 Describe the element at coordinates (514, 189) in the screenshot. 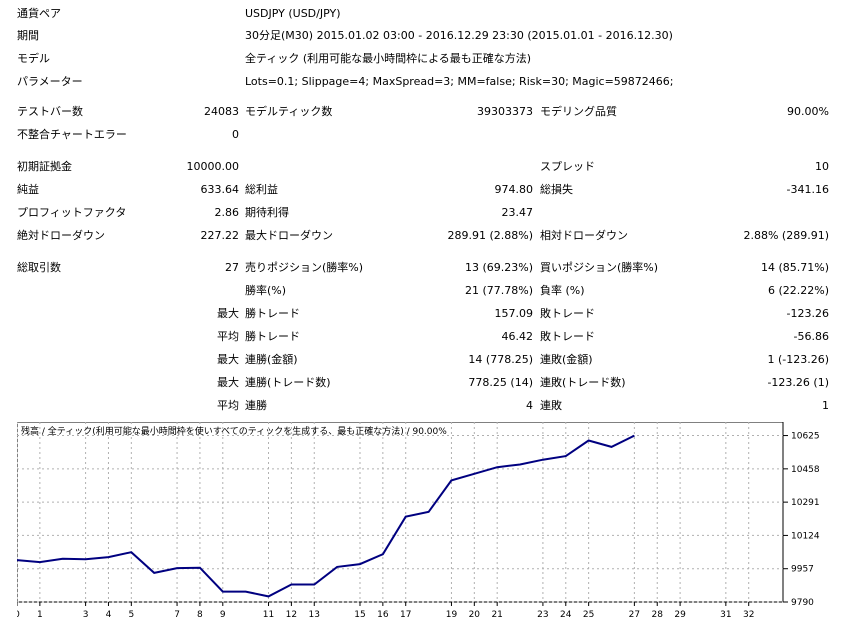

I see `gross-profit-value: 974.80` at that location.